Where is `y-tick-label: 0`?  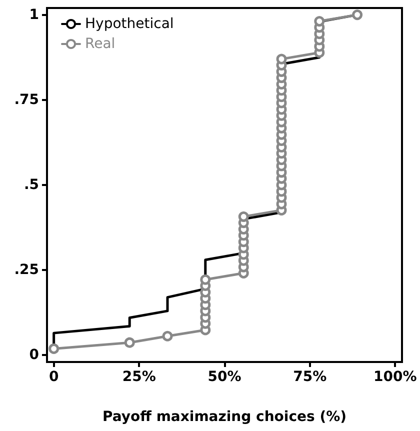
y-tick-label: 0 is located at coordinates (34, 355).